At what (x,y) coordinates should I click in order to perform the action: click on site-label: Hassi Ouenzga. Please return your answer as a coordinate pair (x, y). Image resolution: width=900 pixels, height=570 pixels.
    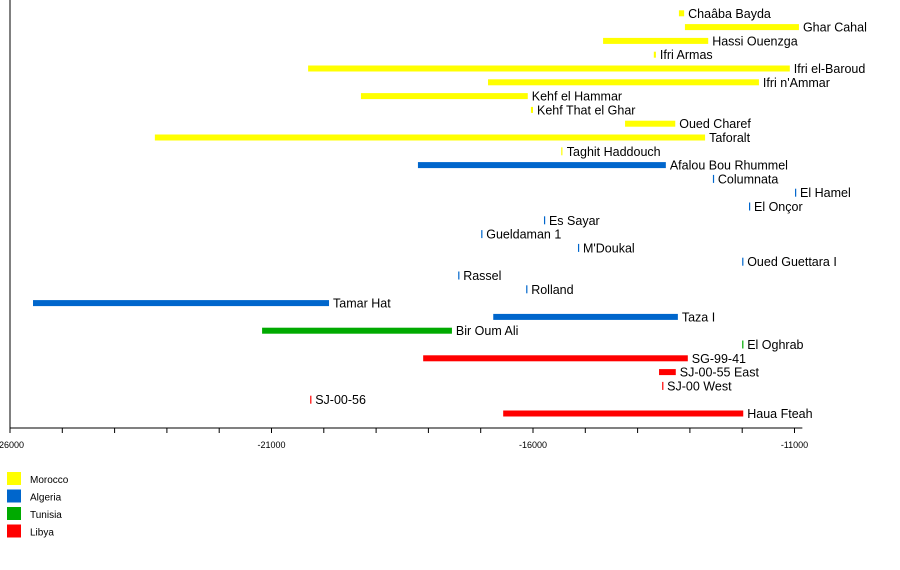
    Looking at the image, I should click on (755, 41).